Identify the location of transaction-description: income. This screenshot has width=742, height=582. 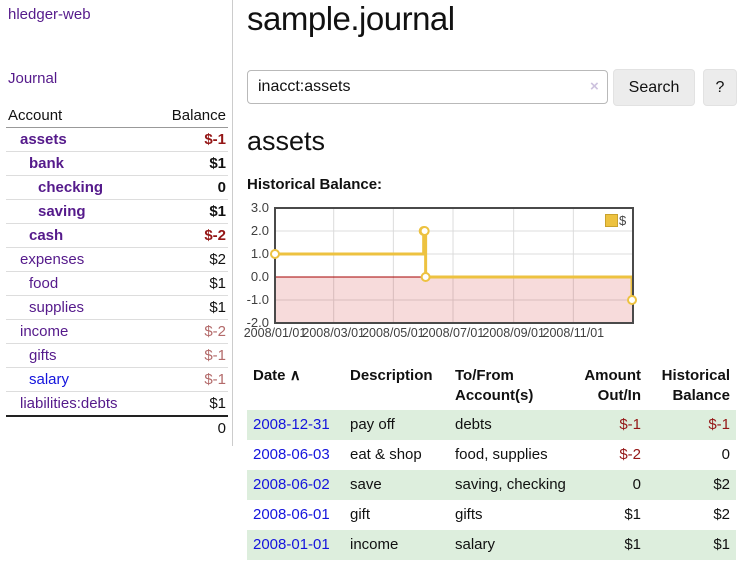
(374, 544).